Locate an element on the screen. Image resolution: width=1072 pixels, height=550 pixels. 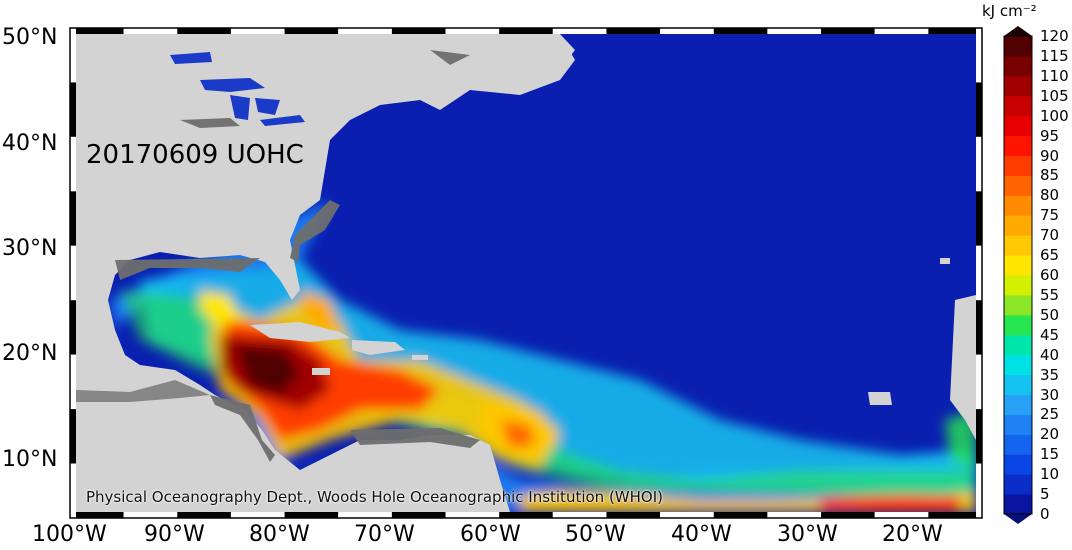
lon-label: 30°W is located at coordinates (807, 534).